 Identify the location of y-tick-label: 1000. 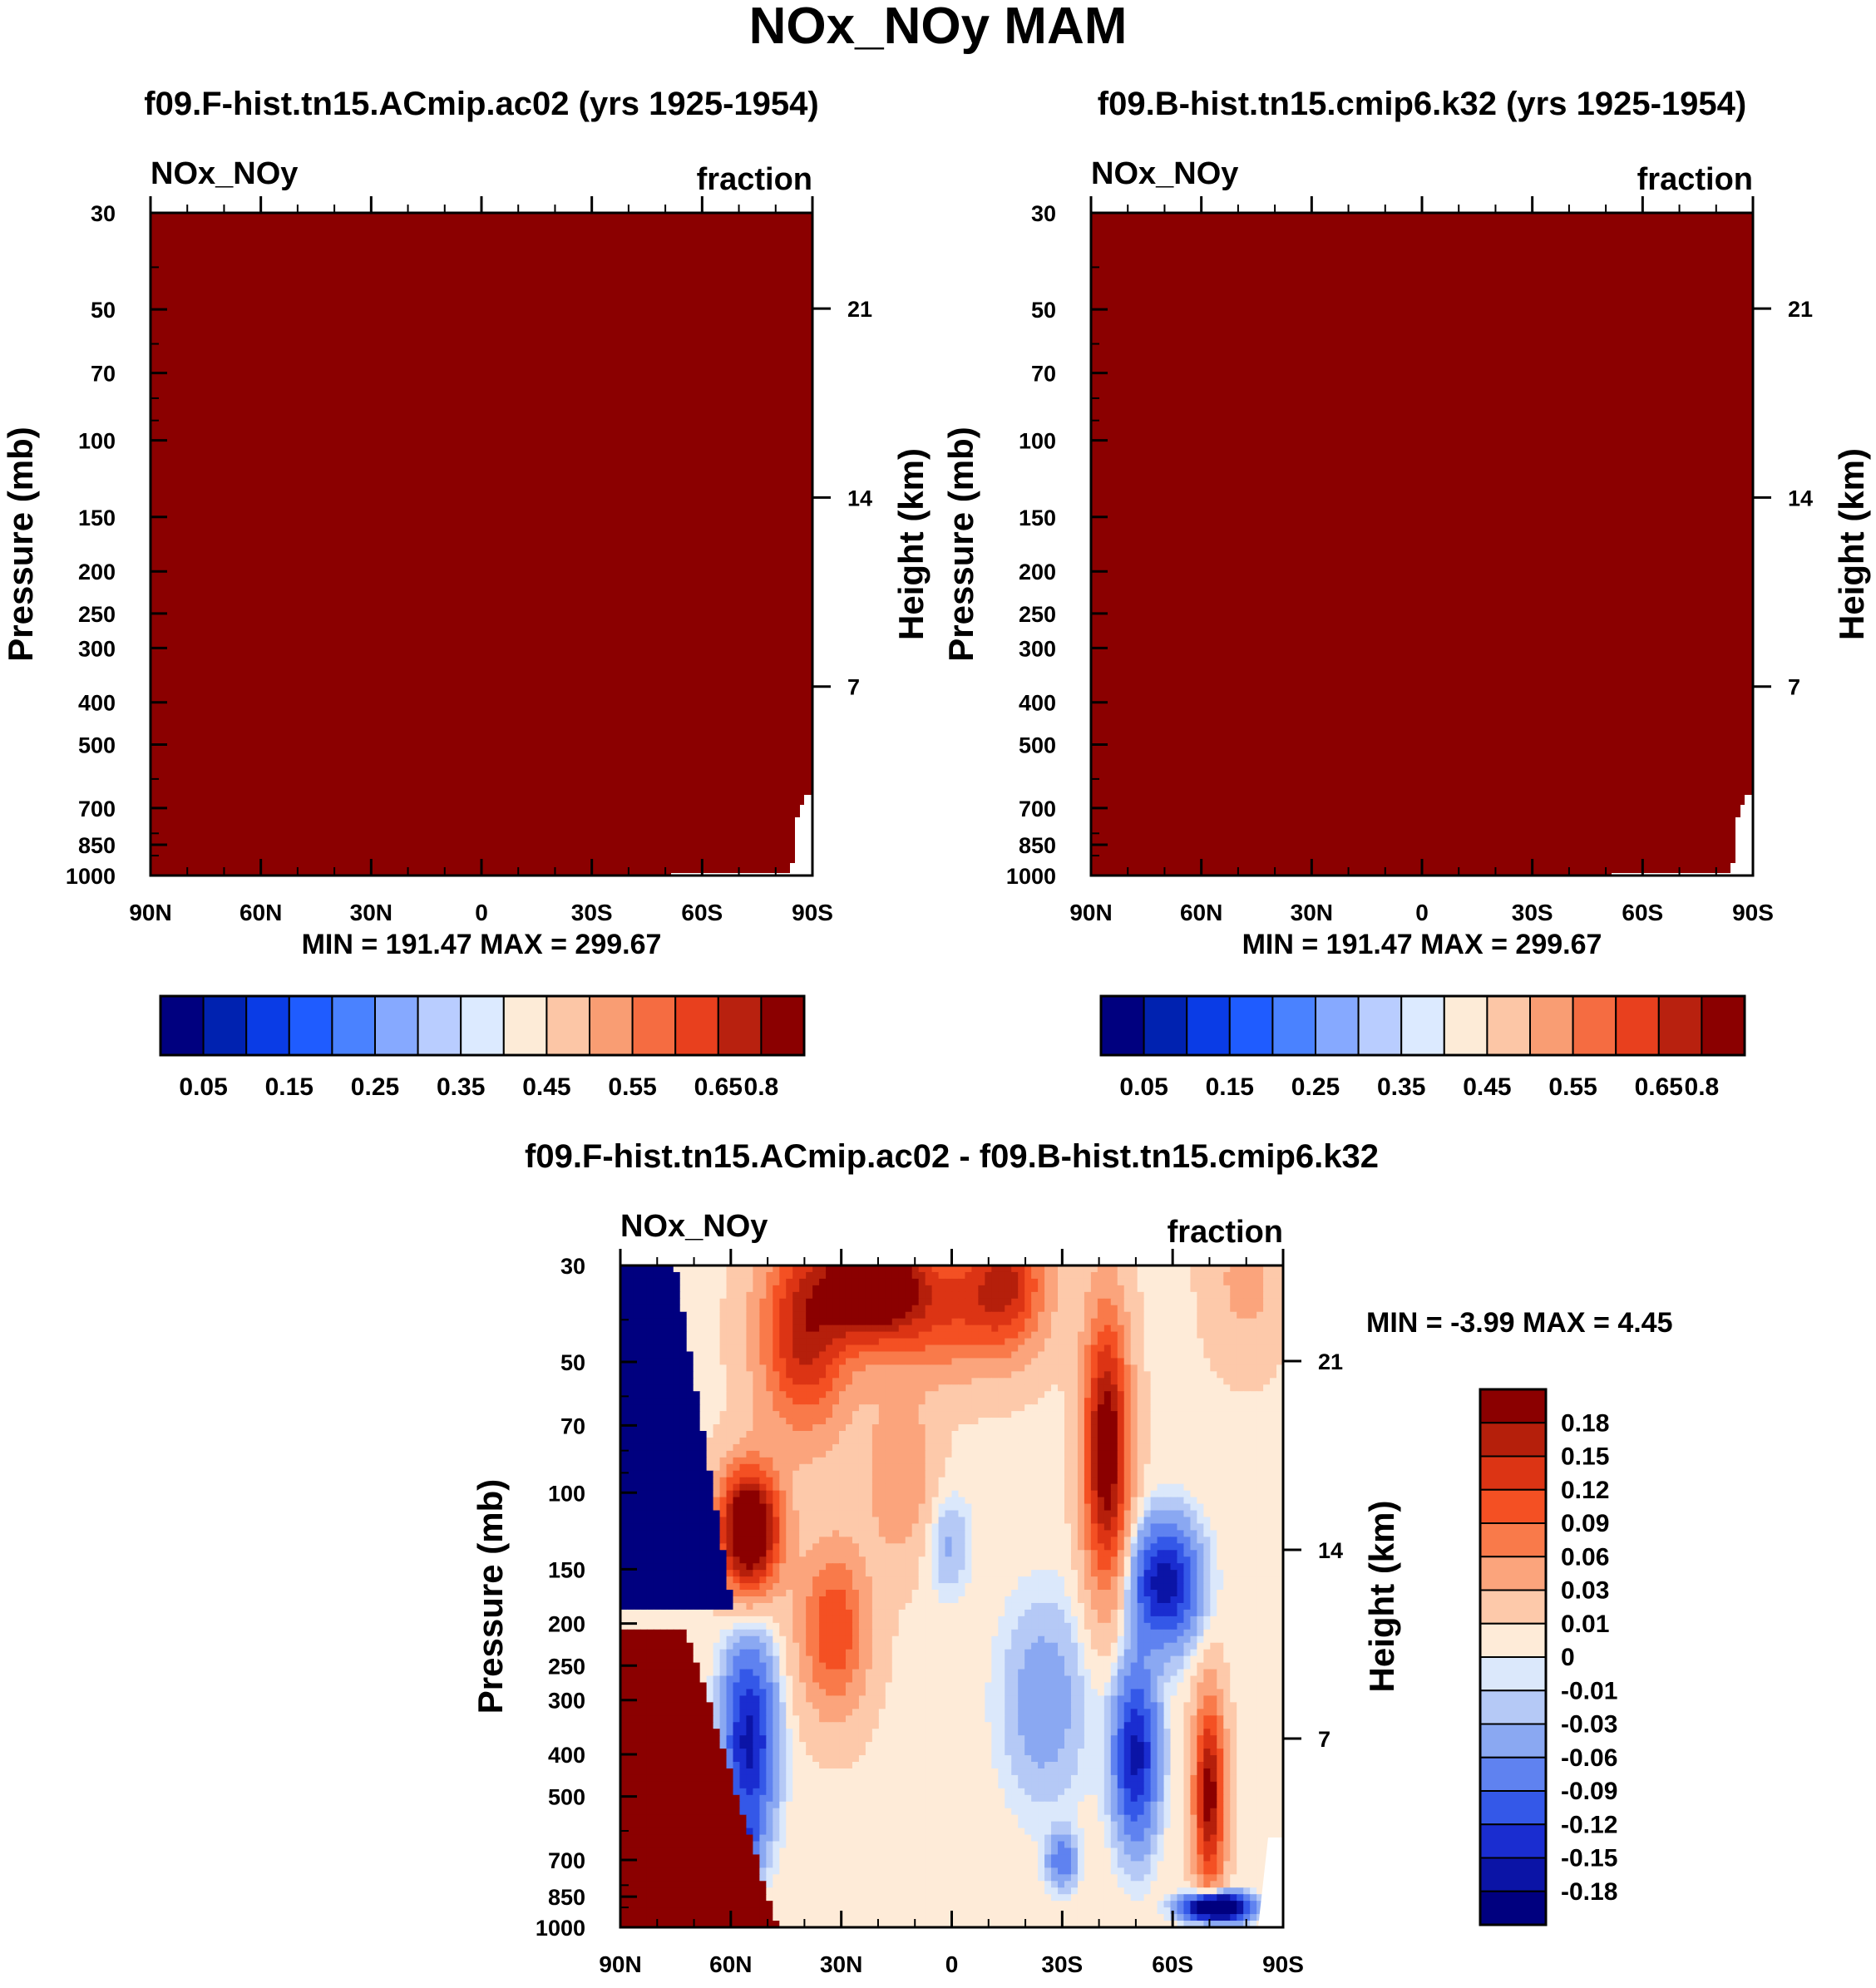
(91, 876).